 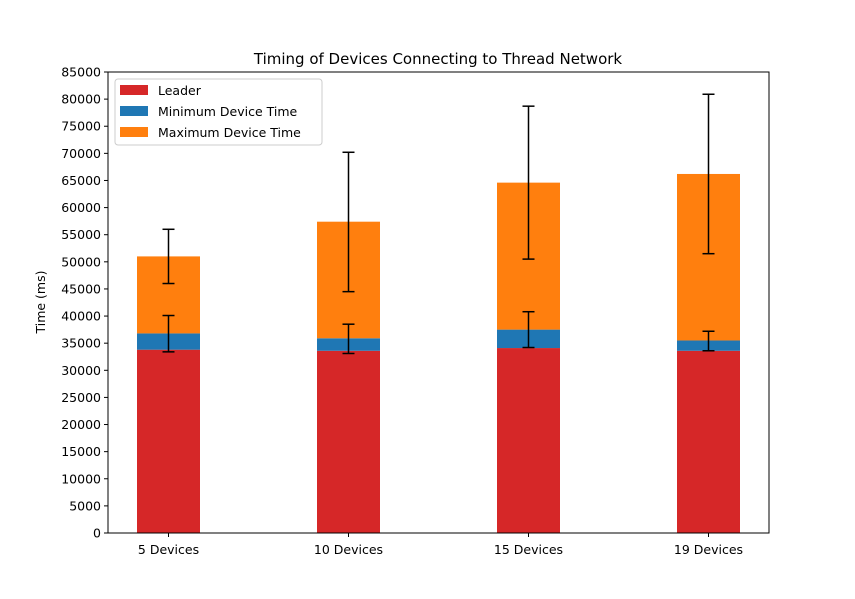 I want to click on legend-label-0: Leader, so click(x=180, y=90).